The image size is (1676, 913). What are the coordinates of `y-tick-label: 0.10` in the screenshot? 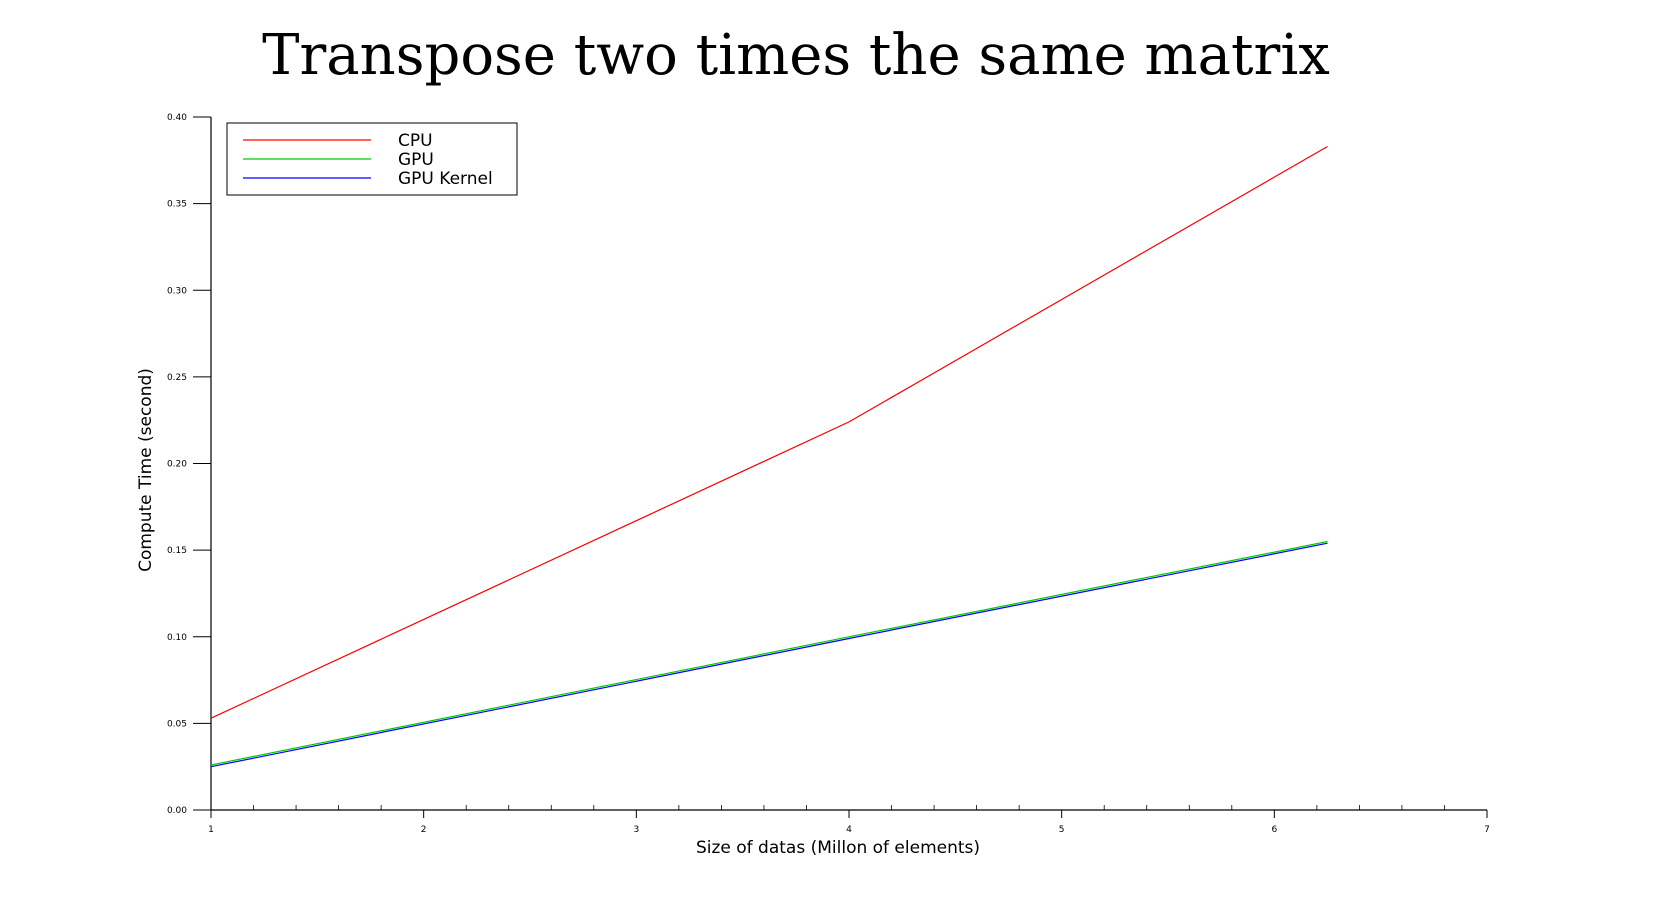 It's located at (177, 638).